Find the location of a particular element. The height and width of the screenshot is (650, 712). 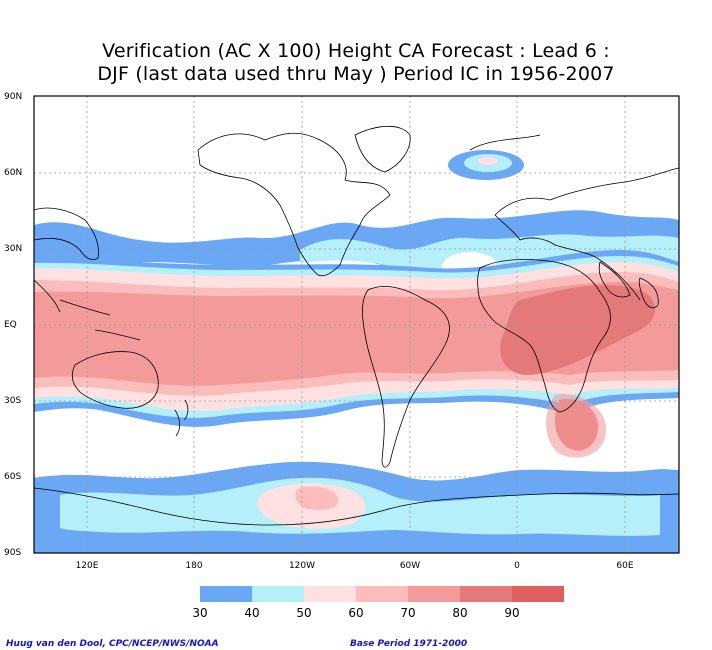

colorbar-label-40: 40 is located at coordinates (252, 613).